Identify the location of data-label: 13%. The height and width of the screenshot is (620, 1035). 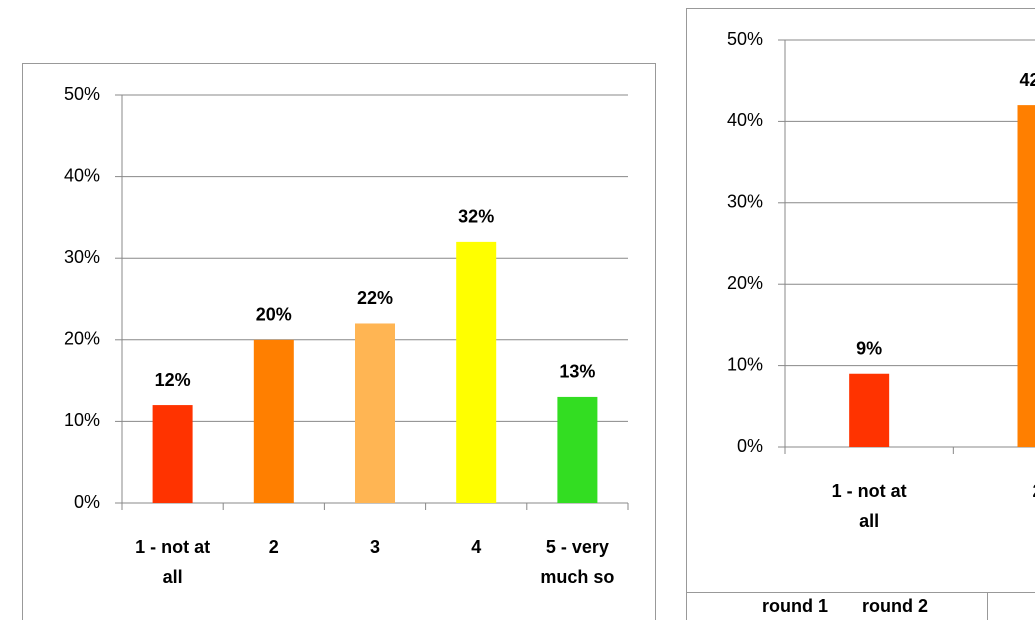
(577, 372).